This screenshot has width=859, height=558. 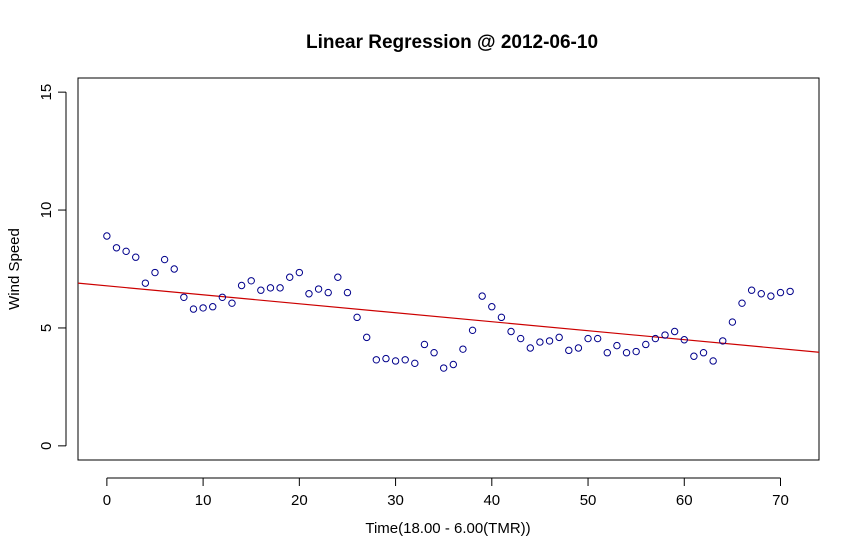 I want to click on x-tick-label: 0, so click(x=107, y=500).